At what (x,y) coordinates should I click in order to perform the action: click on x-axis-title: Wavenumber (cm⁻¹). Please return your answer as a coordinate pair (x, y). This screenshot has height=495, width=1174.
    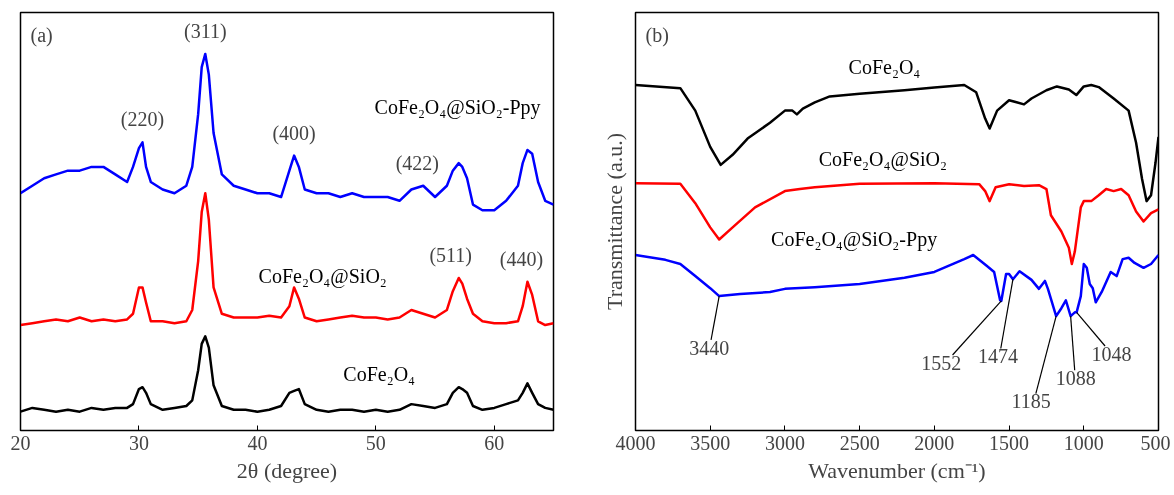
    Looking at the image, I should click on (897, 470).